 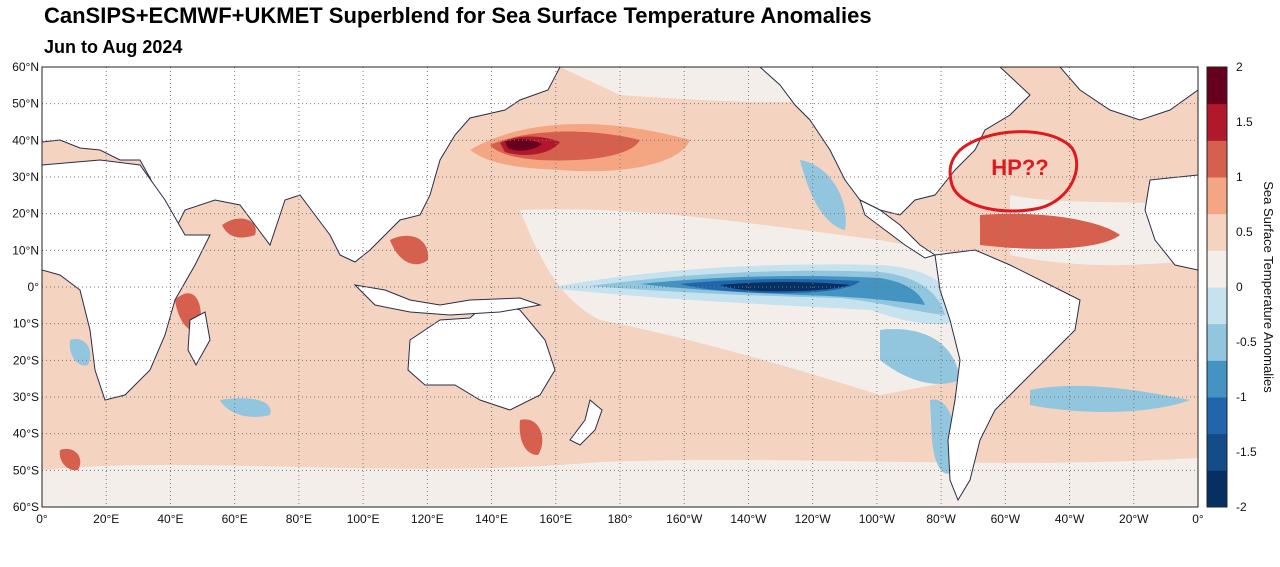 What do you see at coordinates (1070, 519) in the screenshot?
I see `longitude-tick-label: 40°W` at bounding box center [1070, 519].